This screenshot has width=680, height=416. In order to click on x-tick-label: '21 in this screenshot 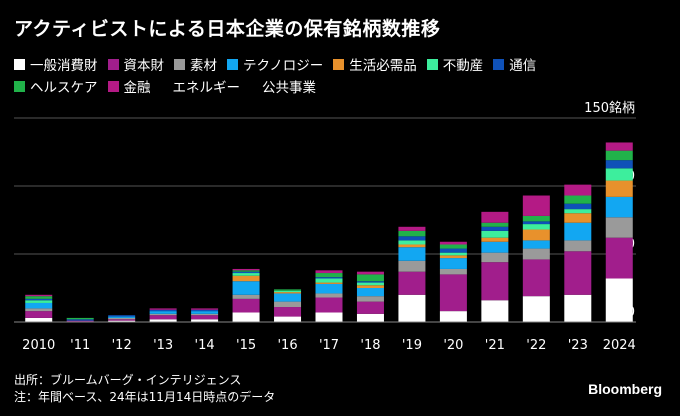, I will do `click(495, 345)`.